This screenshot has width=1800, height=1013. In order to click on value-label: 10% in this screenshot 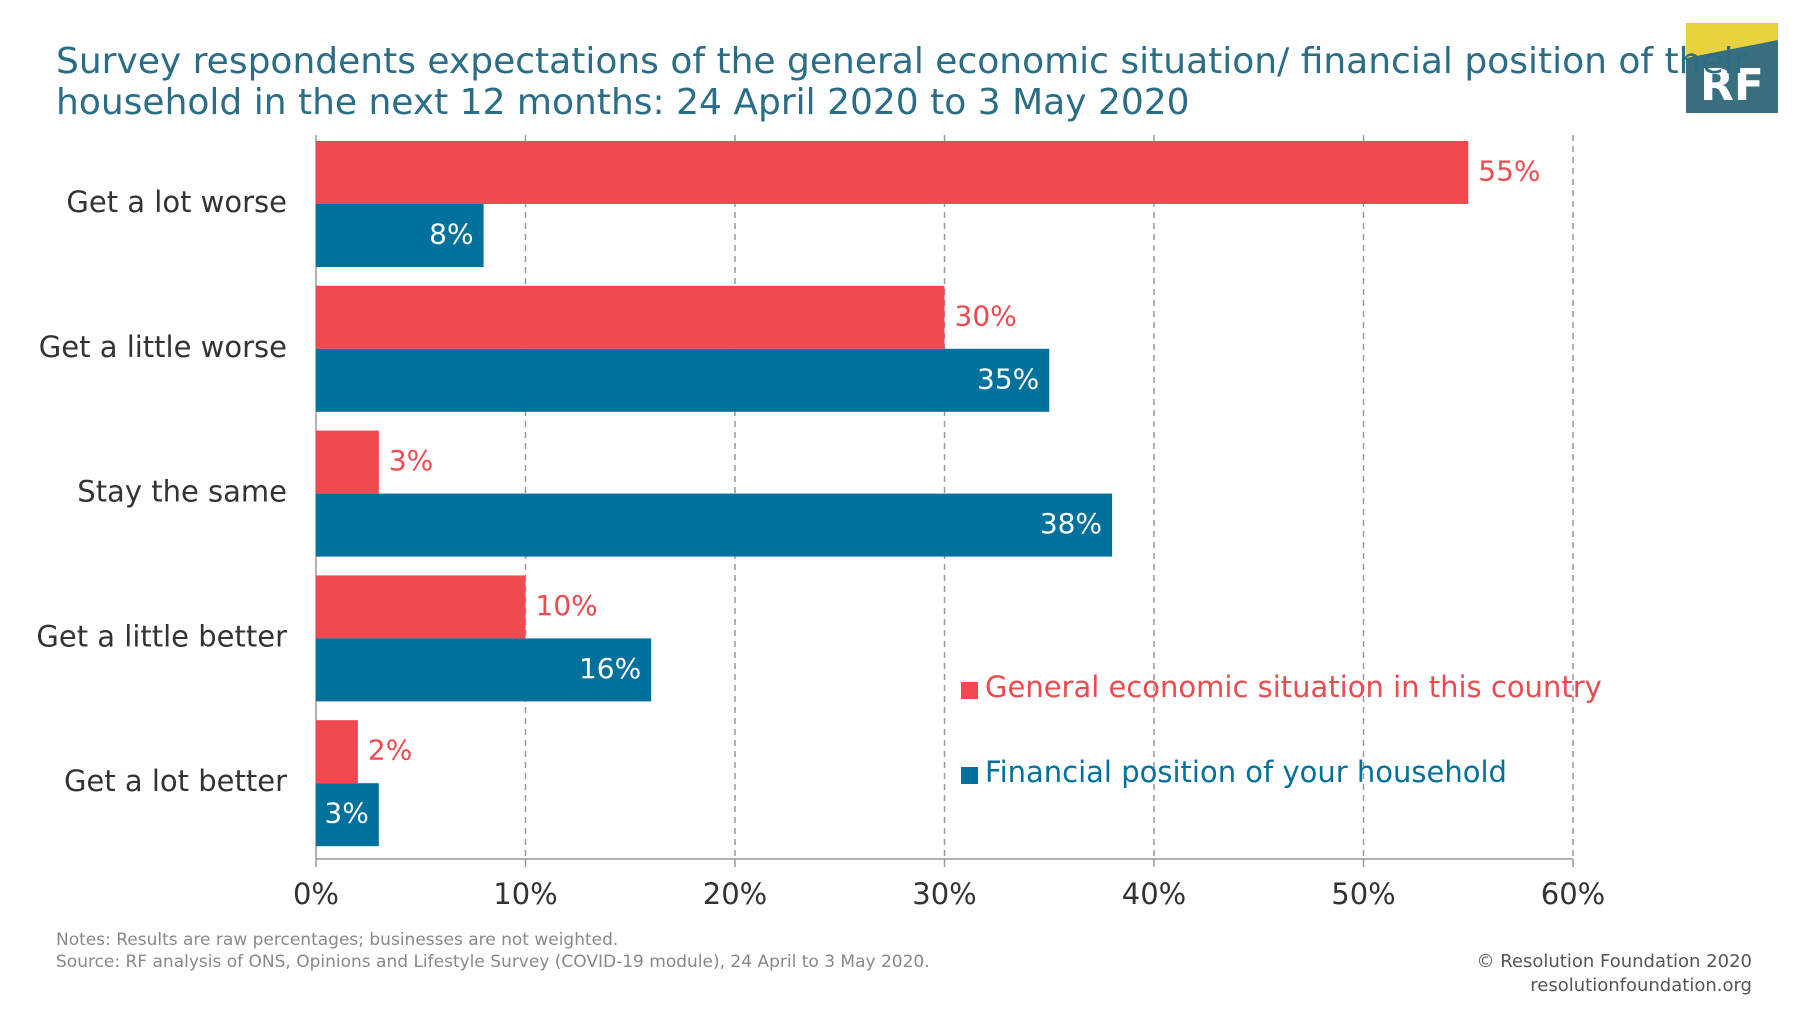, I will do `click(567, 605)`.